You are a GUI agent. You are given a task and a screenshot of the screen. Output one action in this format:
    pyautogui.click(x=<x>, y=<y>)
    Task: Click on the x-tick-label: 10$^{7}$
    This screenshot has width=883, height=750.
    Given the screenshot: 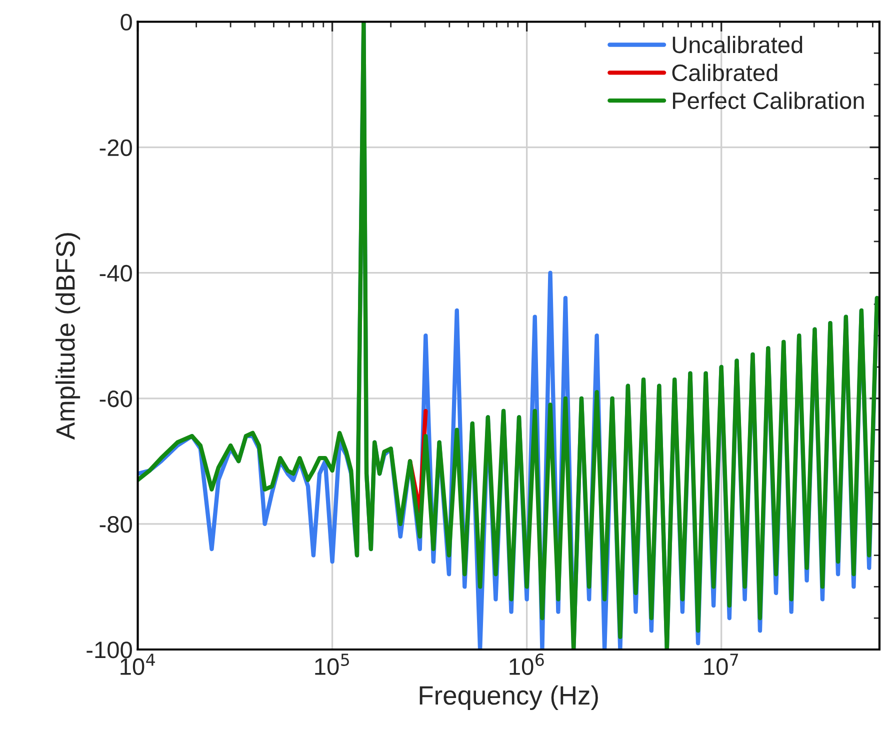 What is the action you would take?
    pyautogui.click(x=721, y=665)
    